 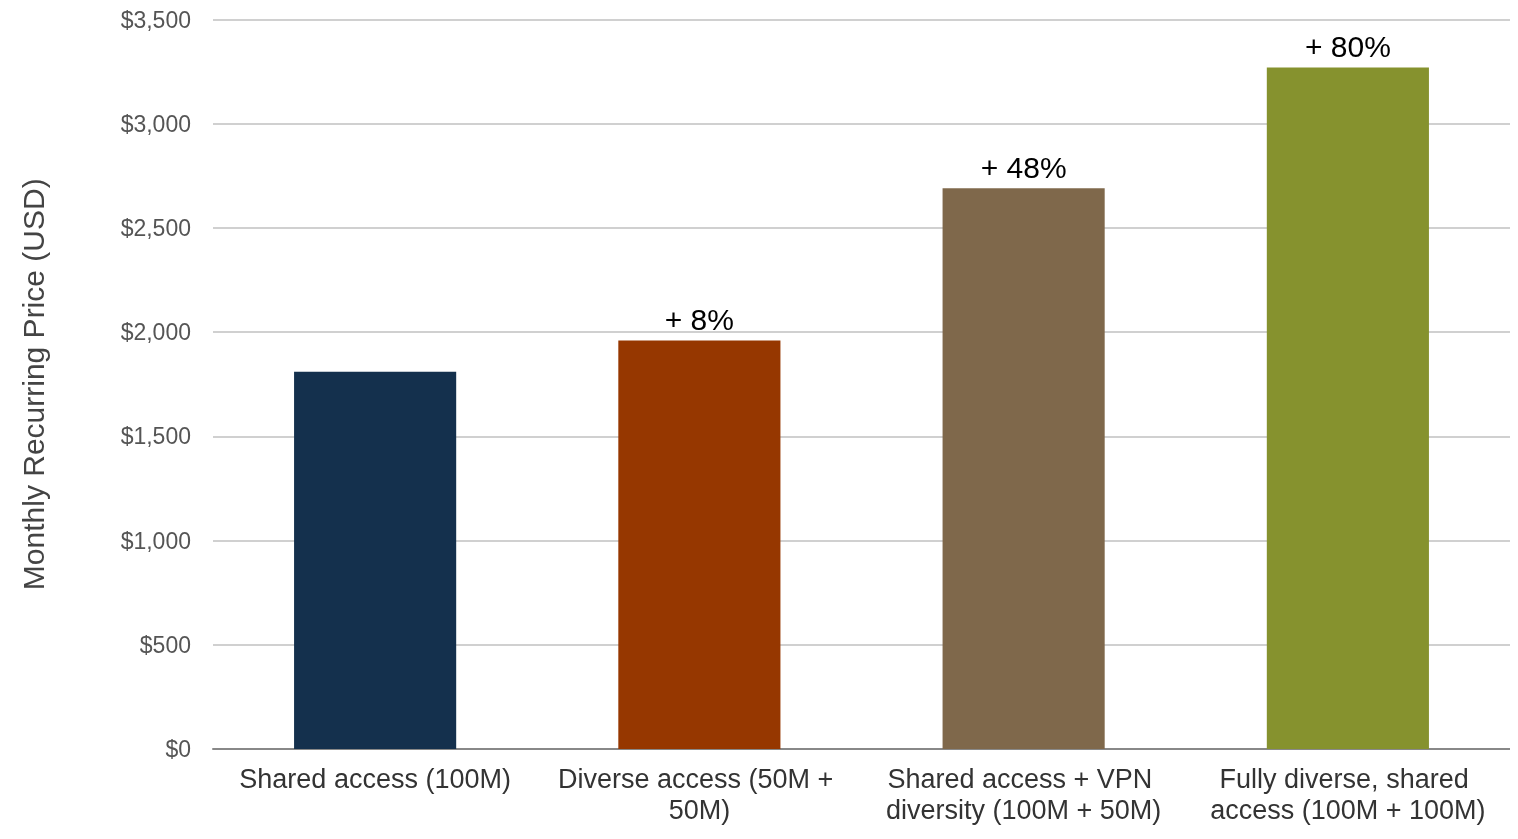 I want to click on annotation: + 8%, so click(x=699, y=319).